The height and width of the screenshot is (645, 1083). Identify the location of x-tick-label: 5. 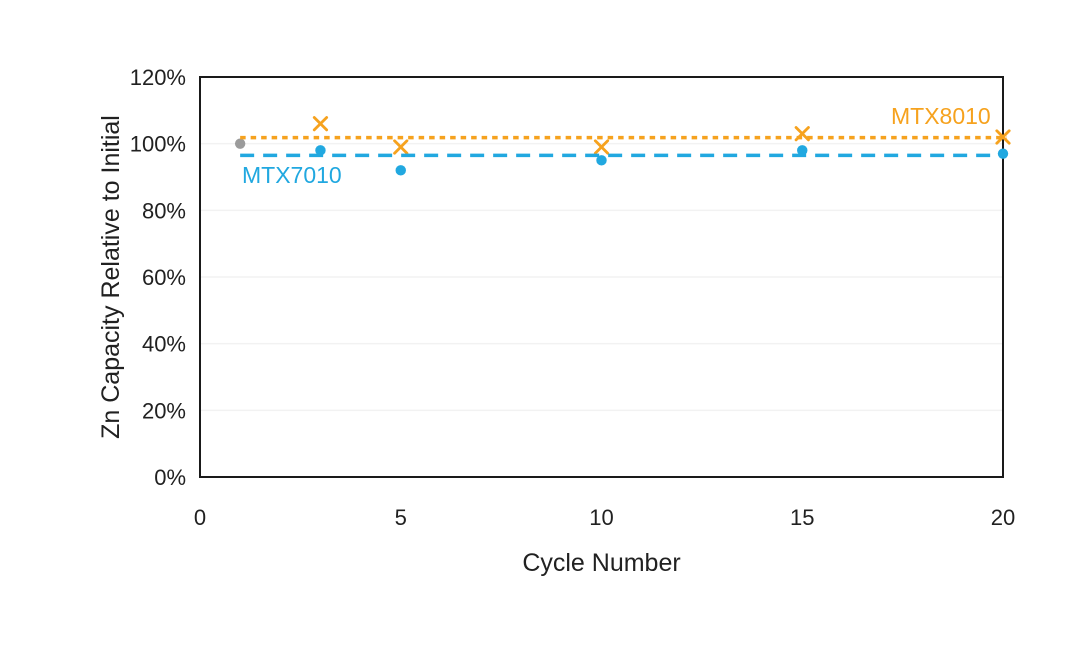
(401, 517).